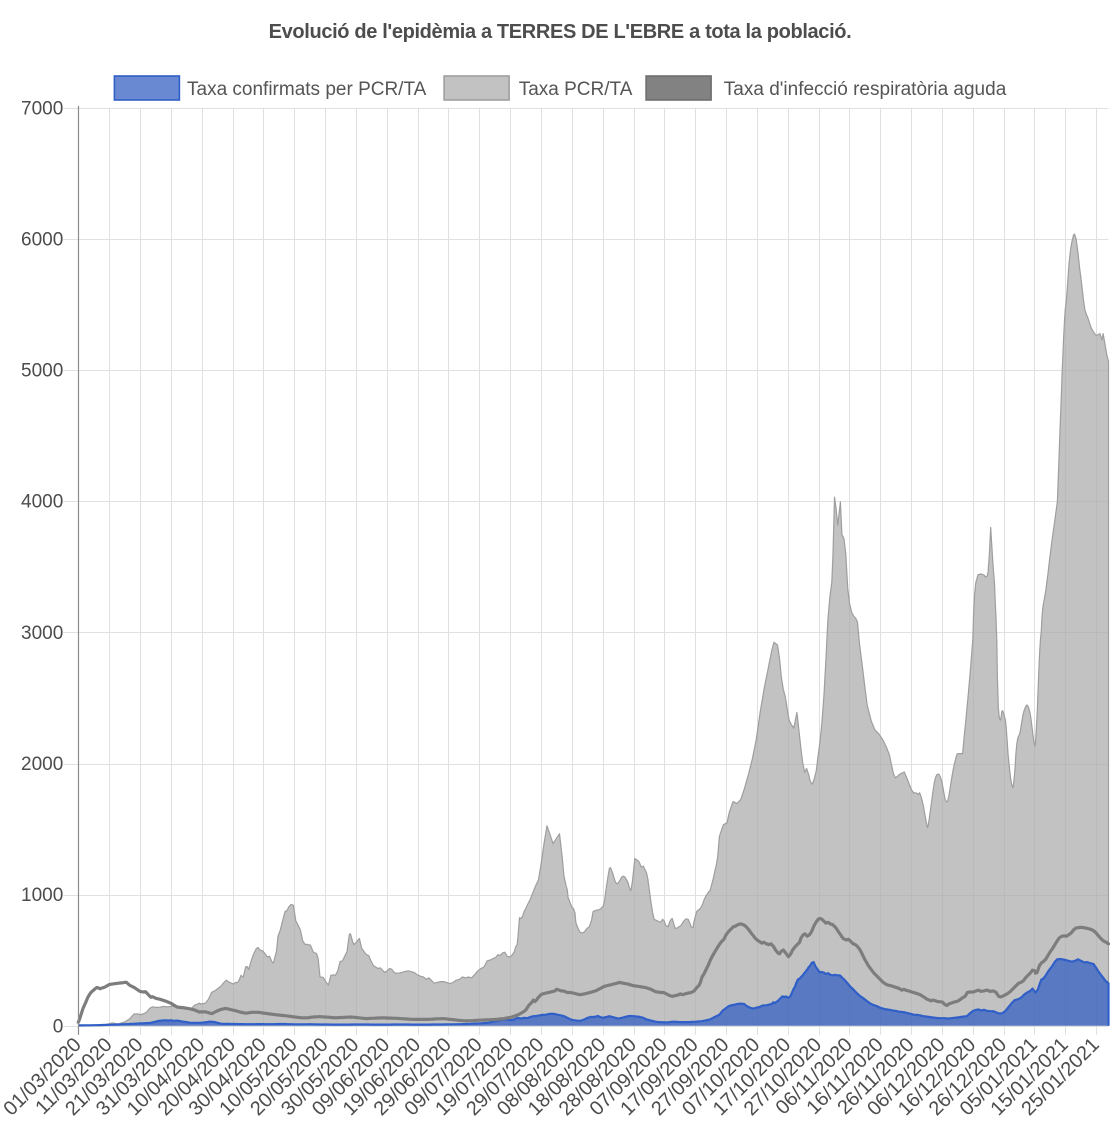 Image resolution: width=1120 pixels, height=1139 pixels. What do you see at coordinates (42, 108) in the screenshot?
I see `svg-text: 7000` at bounding box center [42, 108].